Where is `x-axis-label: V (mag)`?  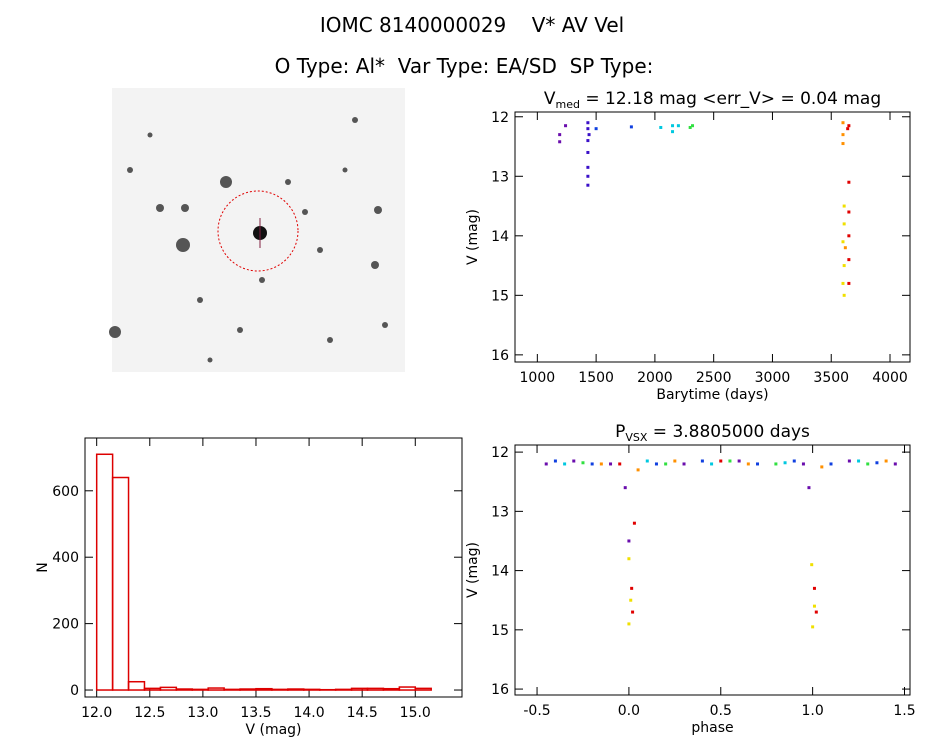
x-axis-label: V (mag) is located at coordinates (273, 730).